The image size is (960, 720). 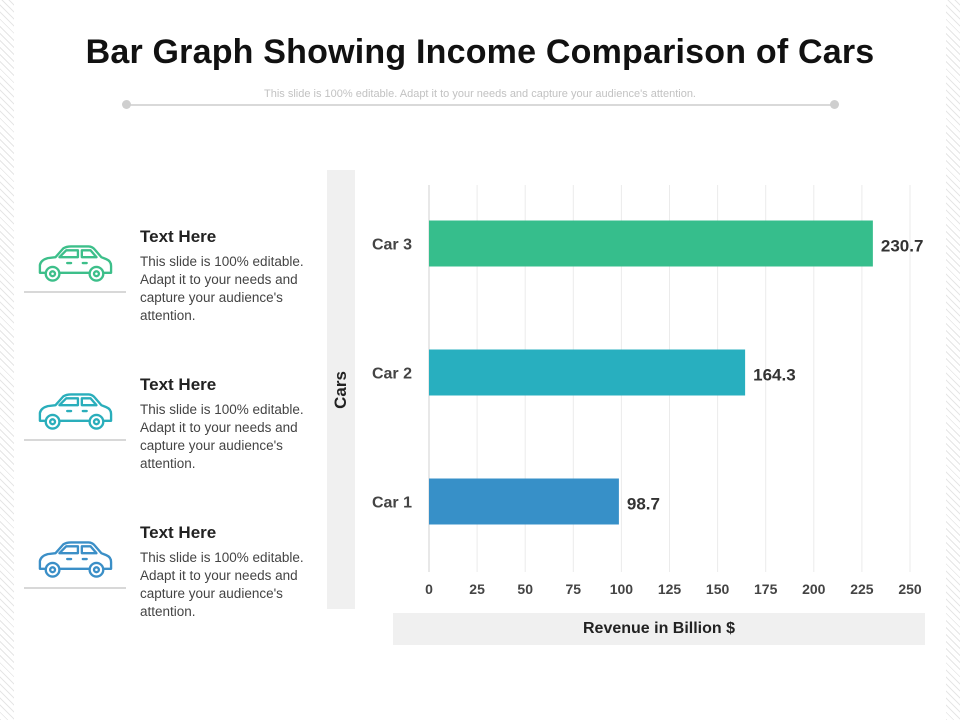 What do you see at coordinates (392, 245) in the screenshot?
I see `y-tick-label: Car 3` at bounding box center [392, 245].